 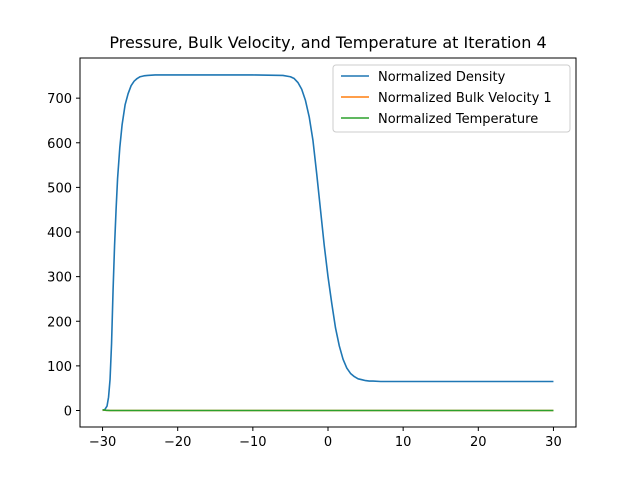 What do you see at coordinates (59, 233) in the screenshot?
I see `y-tick-label: 400` at bounding box center [59, 233].